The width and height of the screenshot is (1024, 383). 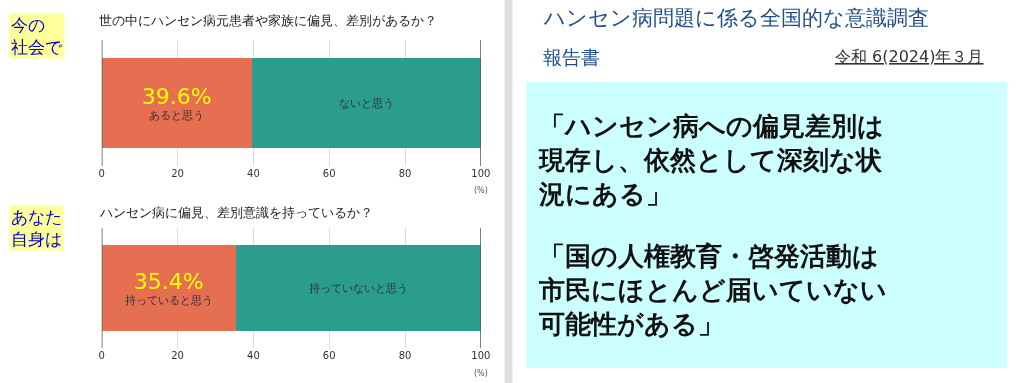 I want to click on data-label: 39.6%, so click(x=176, y=97).